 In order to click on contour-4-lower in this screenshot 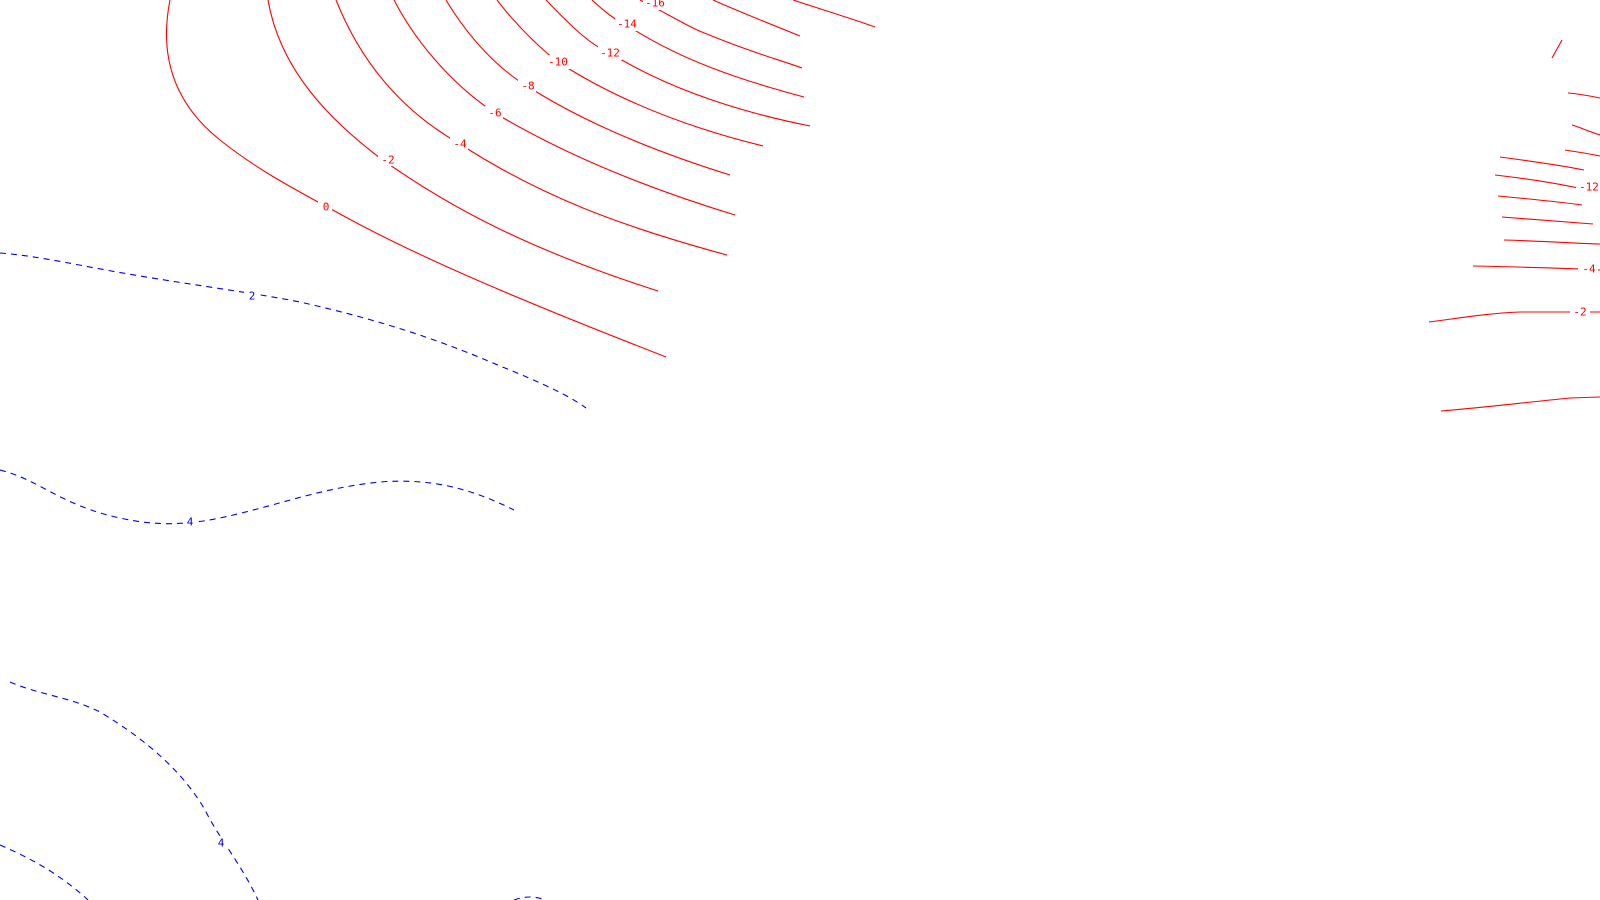, I will do `click(134, 790)`.